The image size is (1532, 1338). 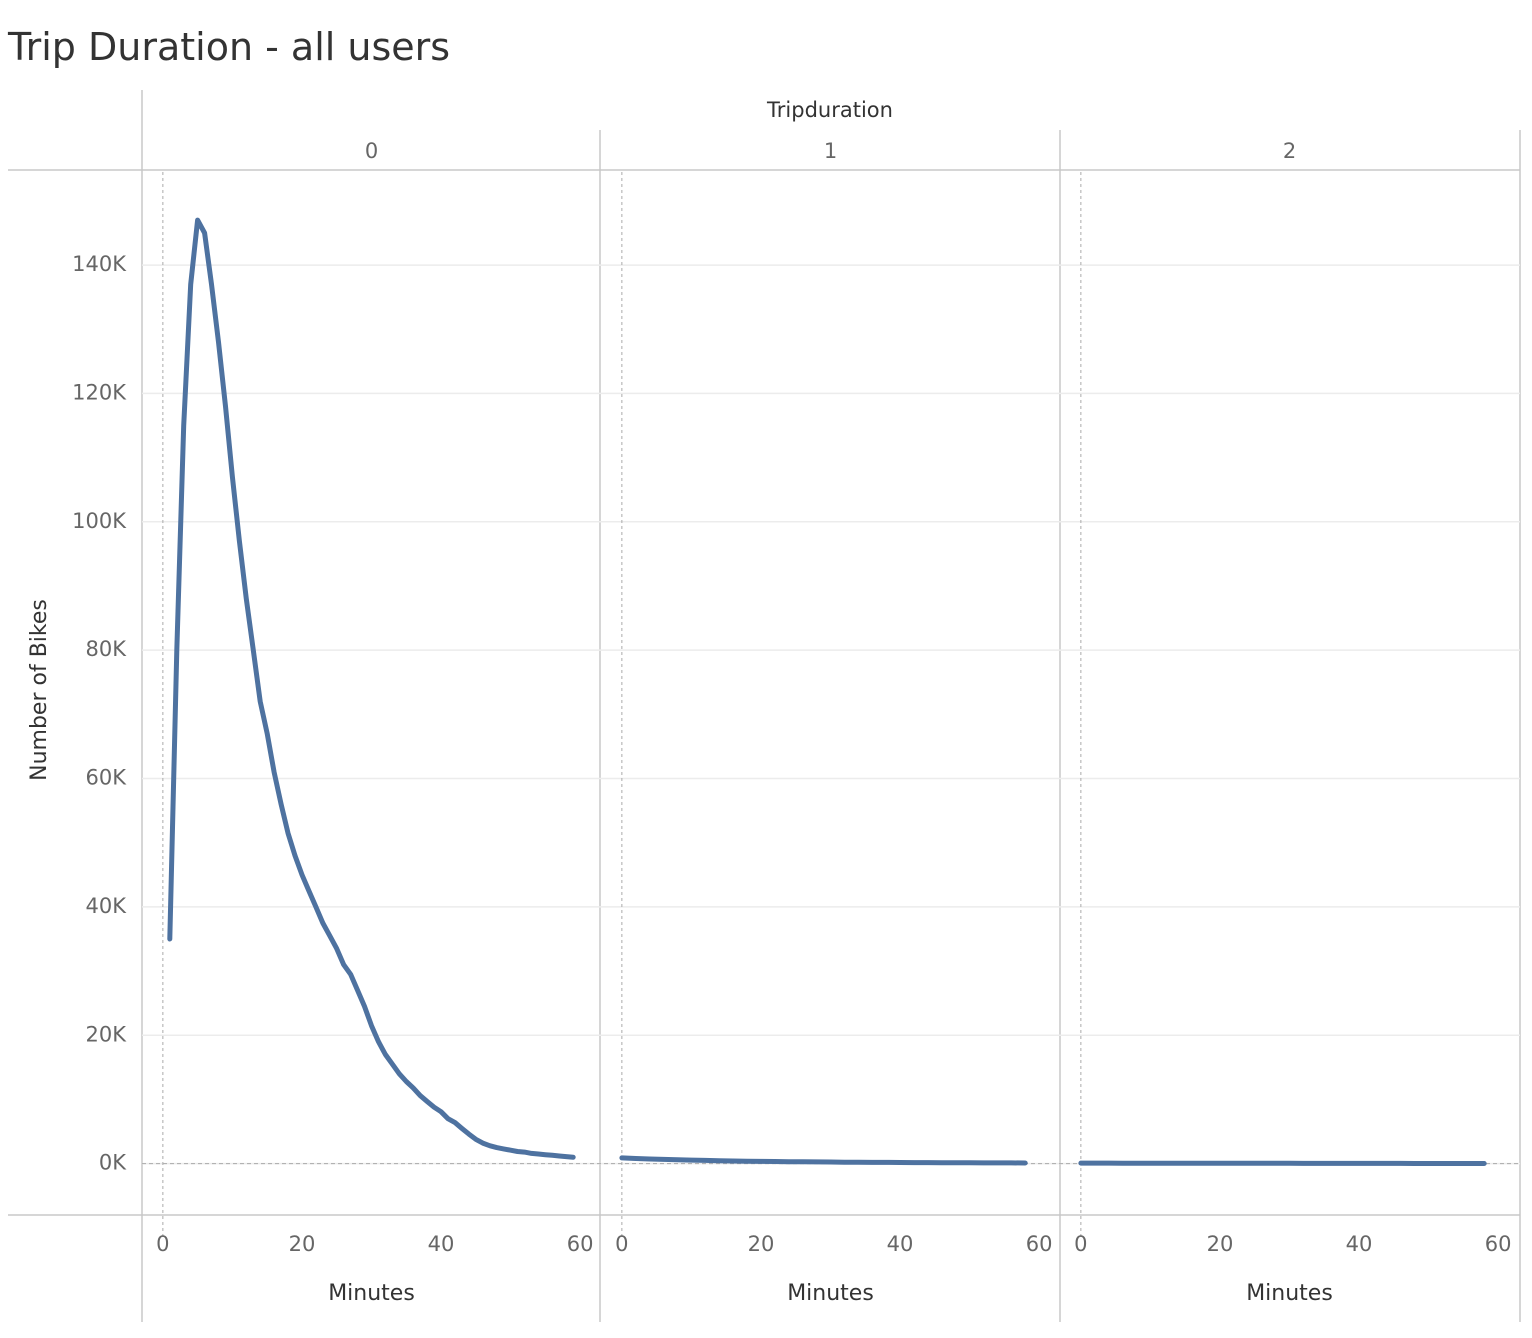 I want to click on y-tick-label: 40K, so click(x=107, y=906).